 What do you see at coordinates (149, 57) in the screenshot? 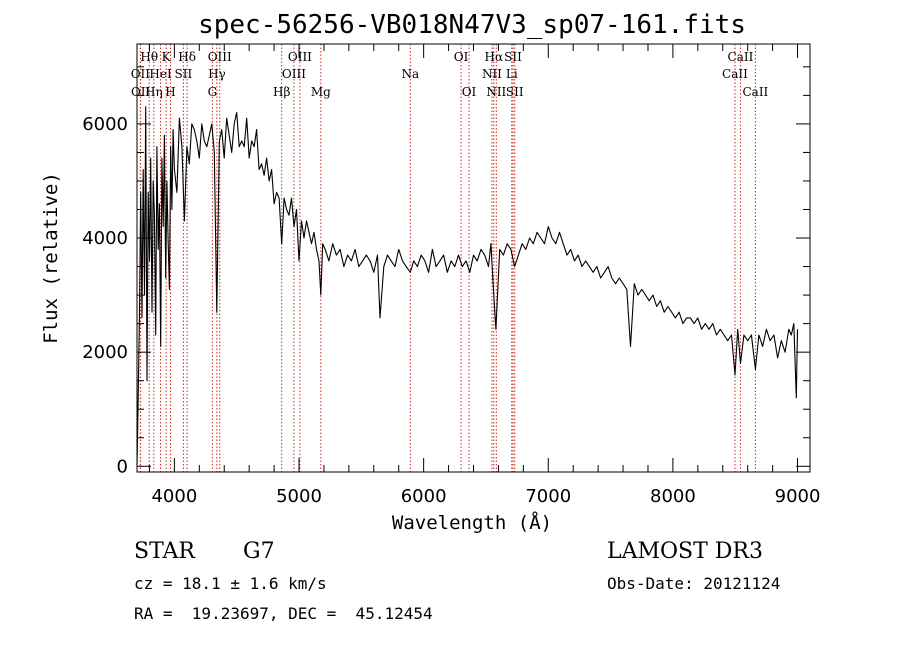
I see `spectral-line-label: Hθ` at bounding box center [149, 57].